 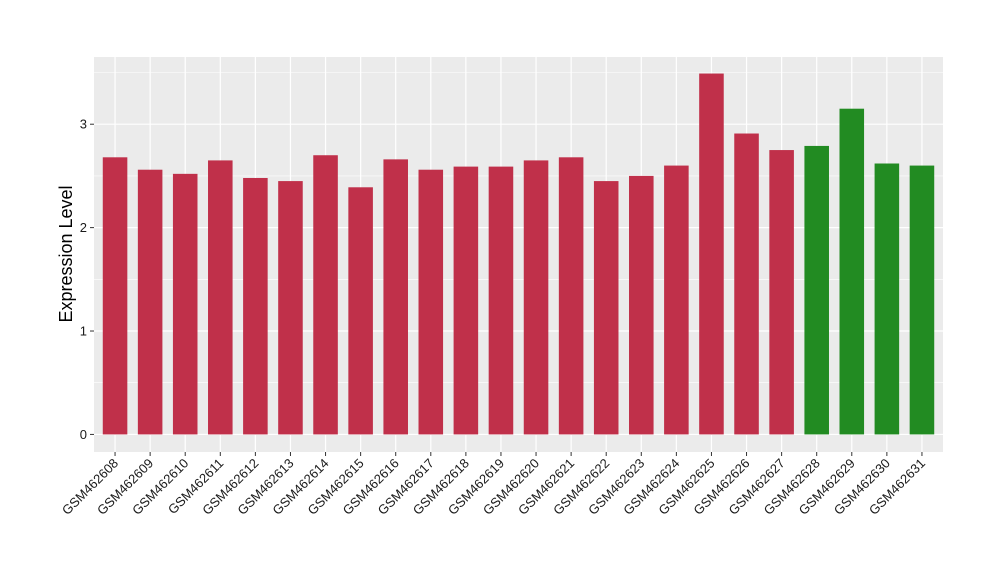 What do you see at coordinates (325, 295) in the screenshot?
I see `bar-GSM462614` at bounding box center [325, 295].